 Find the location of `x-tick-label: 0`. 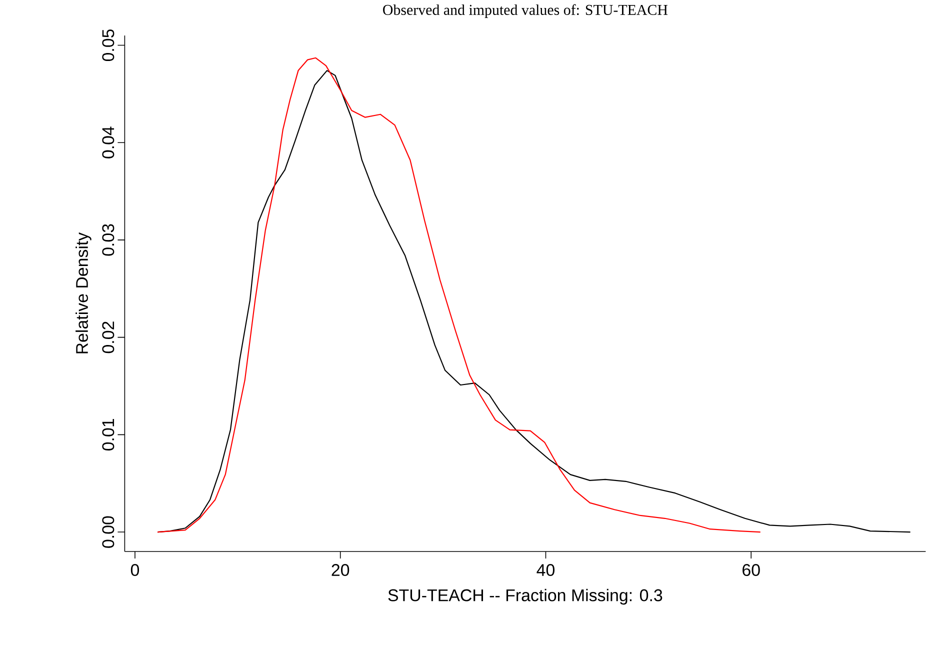

x-tick-label: 0 is located at coordinates (135, 570).